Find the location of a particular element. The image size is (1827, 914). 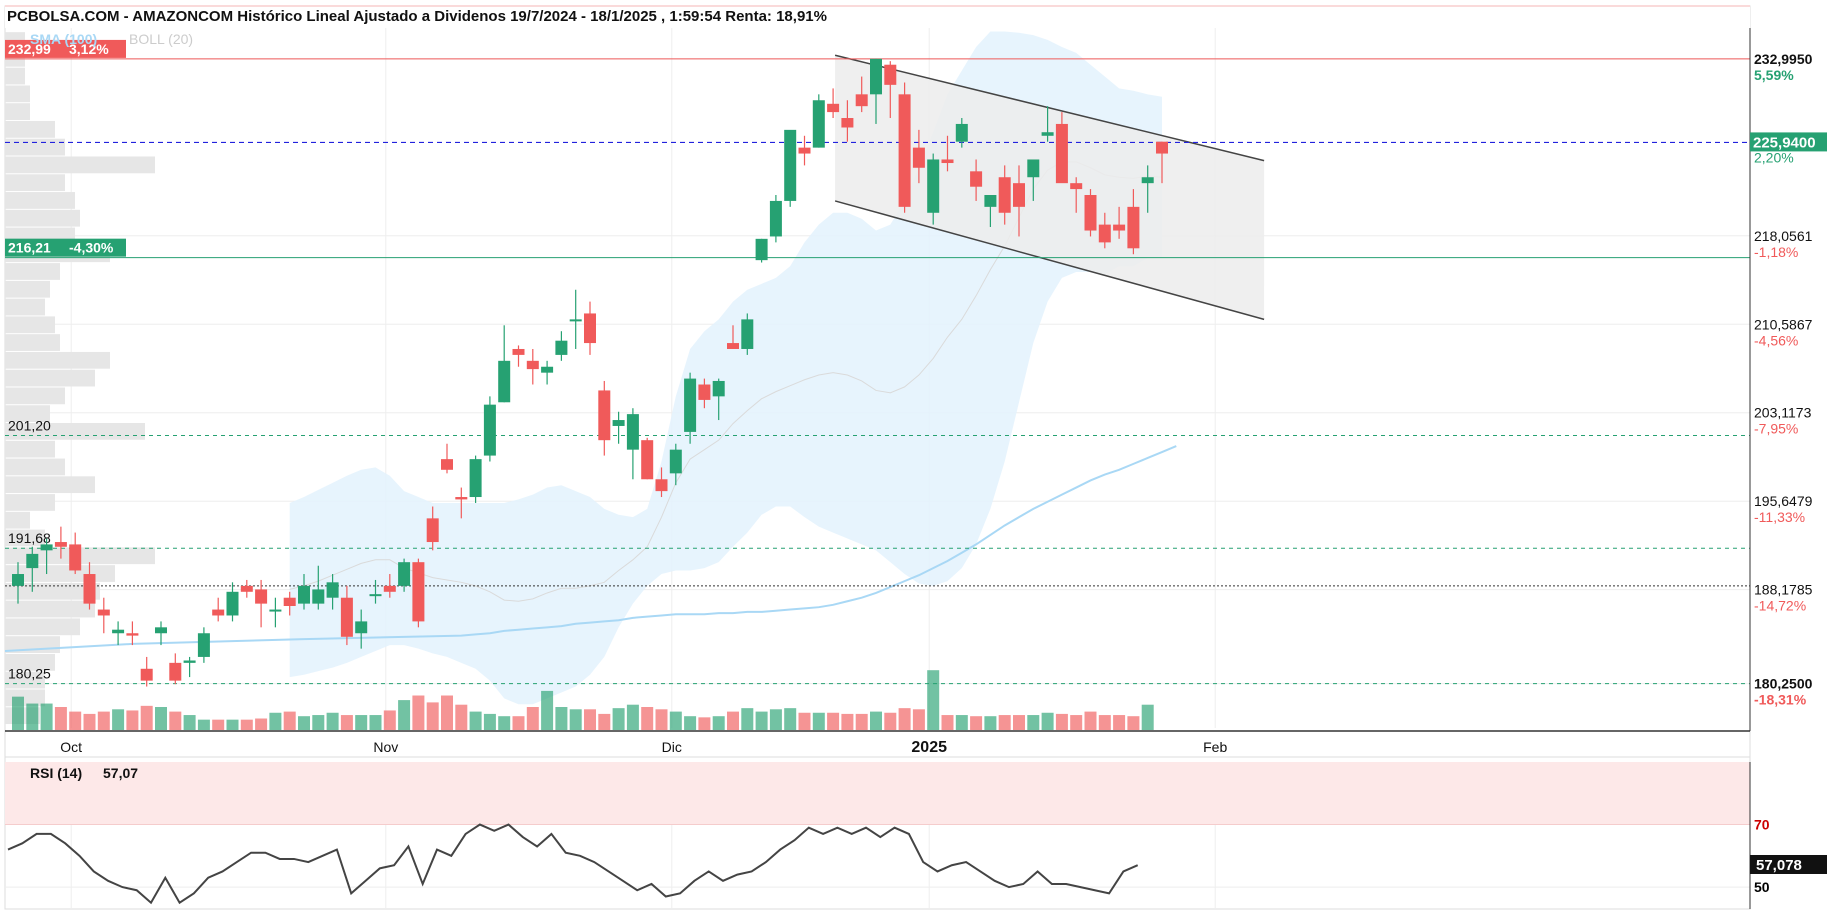

rsi-current-text: 57,078 is located at coordinates (1779, 865).